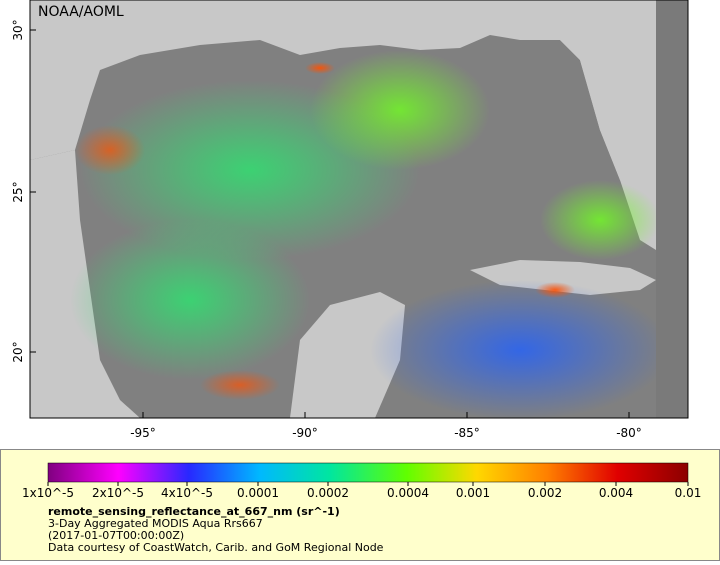 Image resolution: width=720 pixels, height=565 pixels. I want to click on land-yucatan, so click(347, 355).